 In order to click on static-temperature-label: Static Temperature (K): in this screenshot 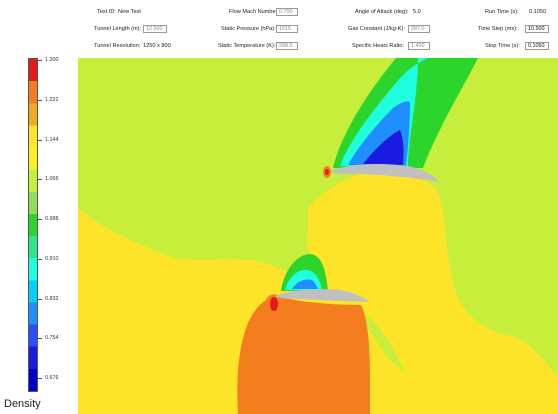, I will do `click(247, 46)`.